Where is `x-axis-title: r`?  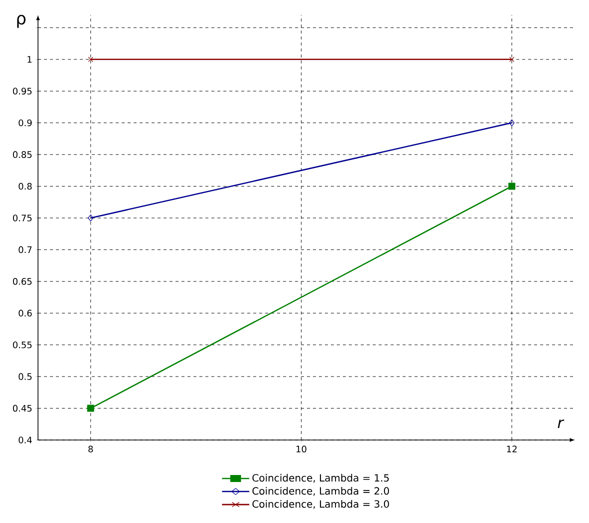
x-axis-title: r is located at coordinates (561, 424).